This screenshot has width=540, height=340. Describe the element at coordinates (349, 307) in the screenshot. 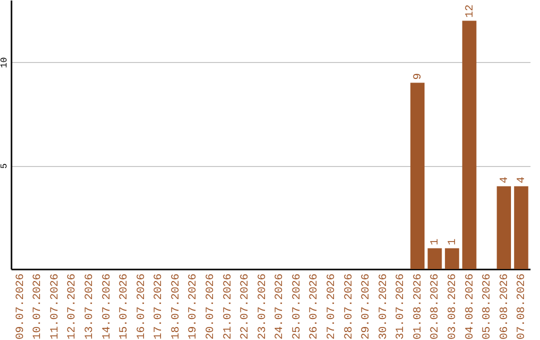

I see `x-tick-label: 28.07.2026` at that location.